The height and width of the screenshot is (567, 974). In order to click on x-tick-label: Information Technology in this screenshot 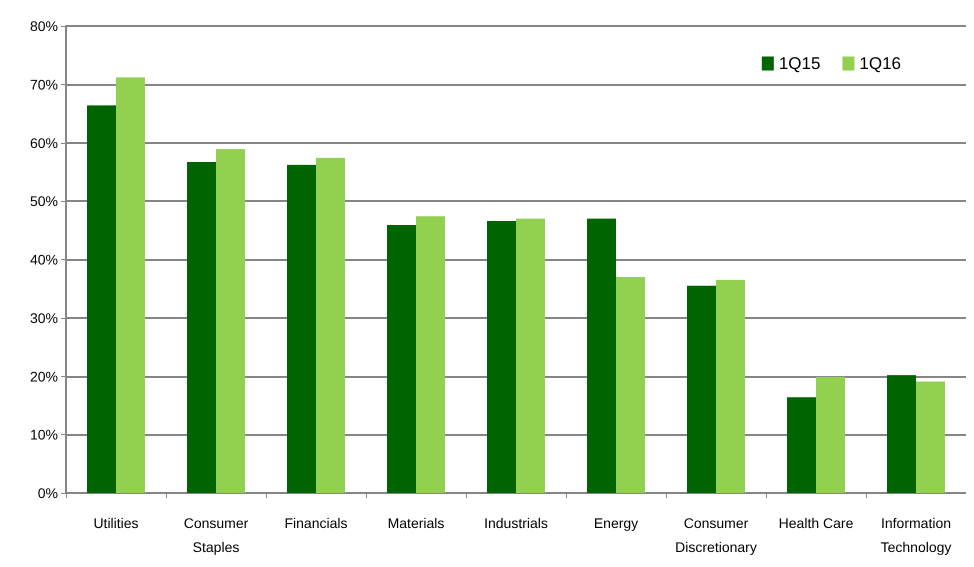, I will do `click(916, 535)`.